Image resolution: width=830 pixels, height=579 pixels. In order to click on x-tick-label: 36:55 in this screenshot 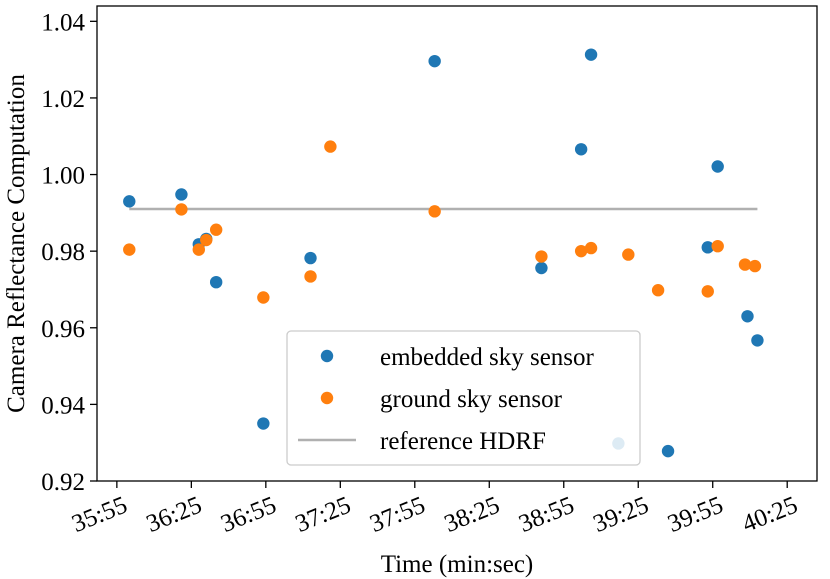, I will do `click(248, 515)`.